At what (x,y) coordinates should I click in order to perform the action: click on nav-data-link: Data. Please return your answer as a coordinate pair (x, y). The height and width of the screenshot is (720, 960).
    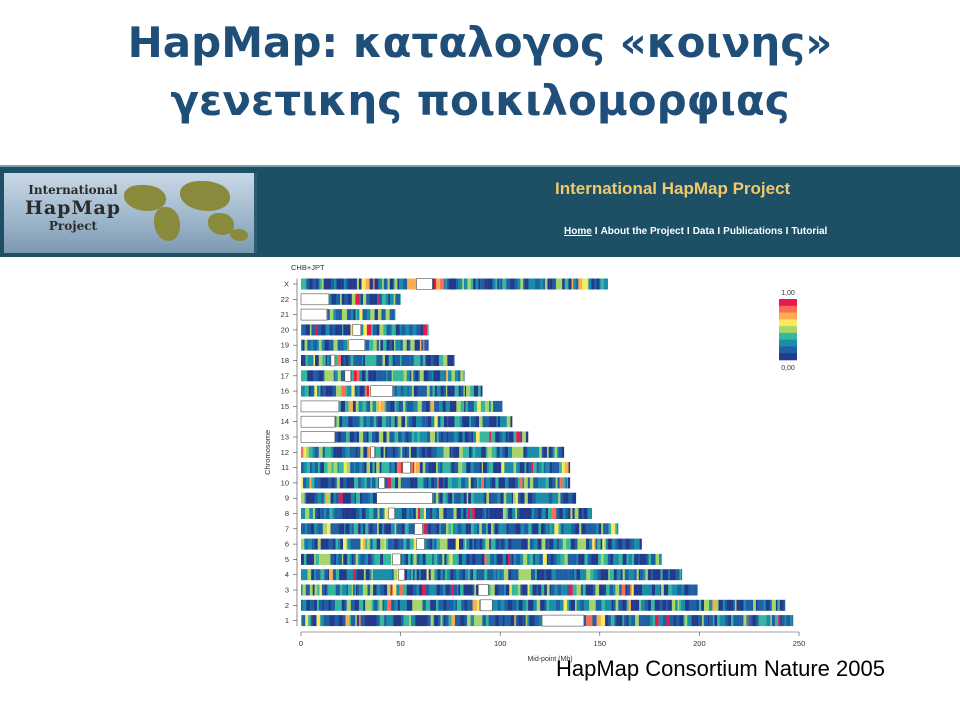
    Looking at the image, I should click on (703, 231).